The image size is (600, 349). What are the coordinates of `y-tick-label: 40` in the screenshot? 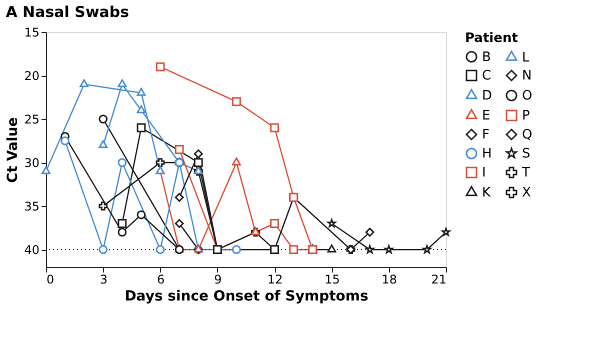 It's located at (32, 250).